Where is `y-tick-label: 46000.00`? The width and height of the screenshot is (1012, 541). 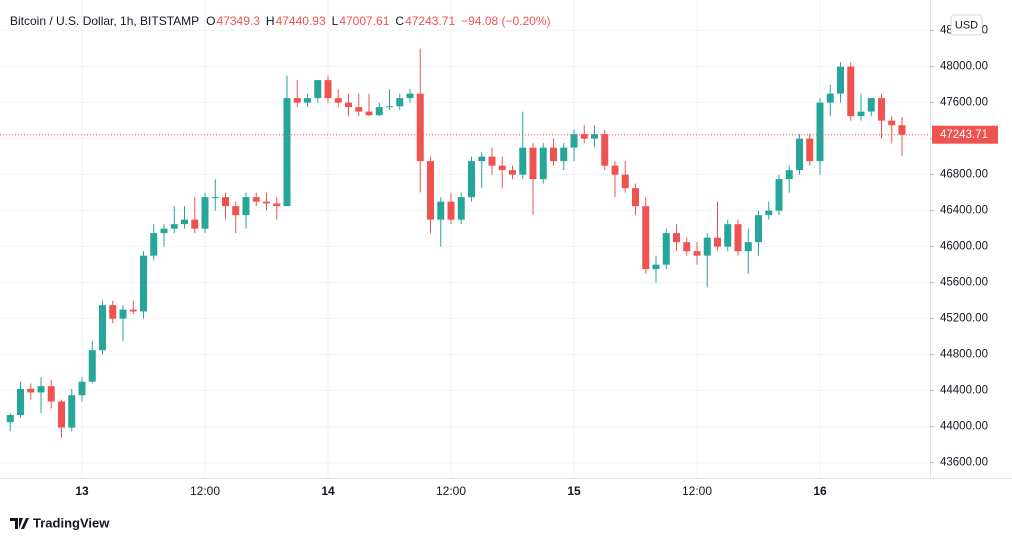
y-tick-label: 46000.00 is located at coordinates (964, 247).